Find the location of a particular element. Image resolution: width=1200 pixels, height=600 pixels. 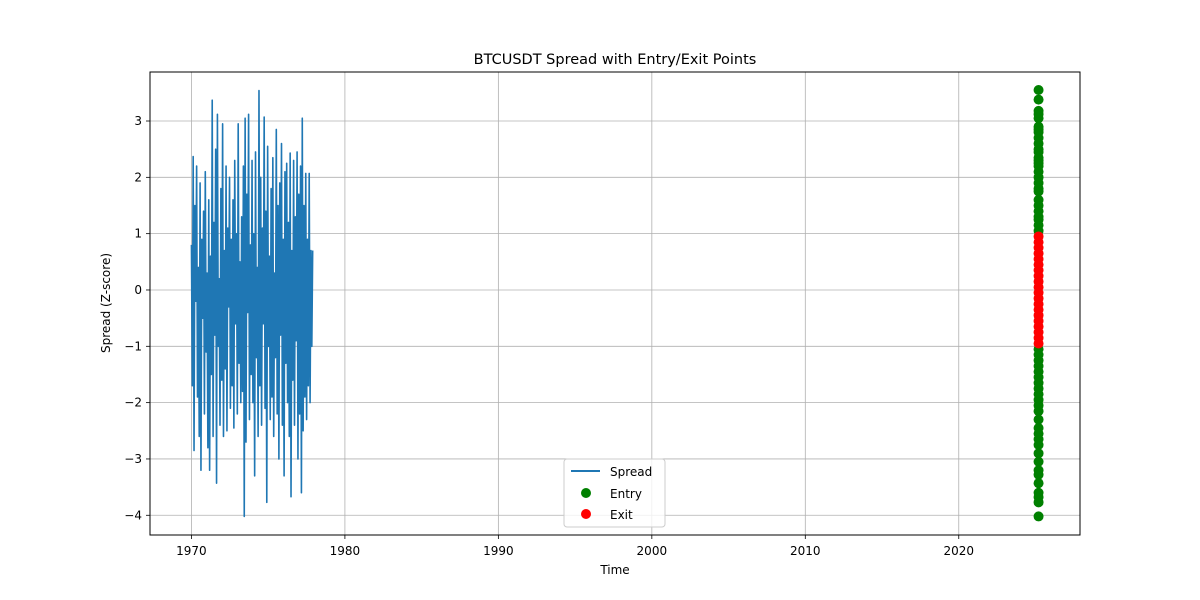

legend-entry-swatch is located at coordinates (586, 493).